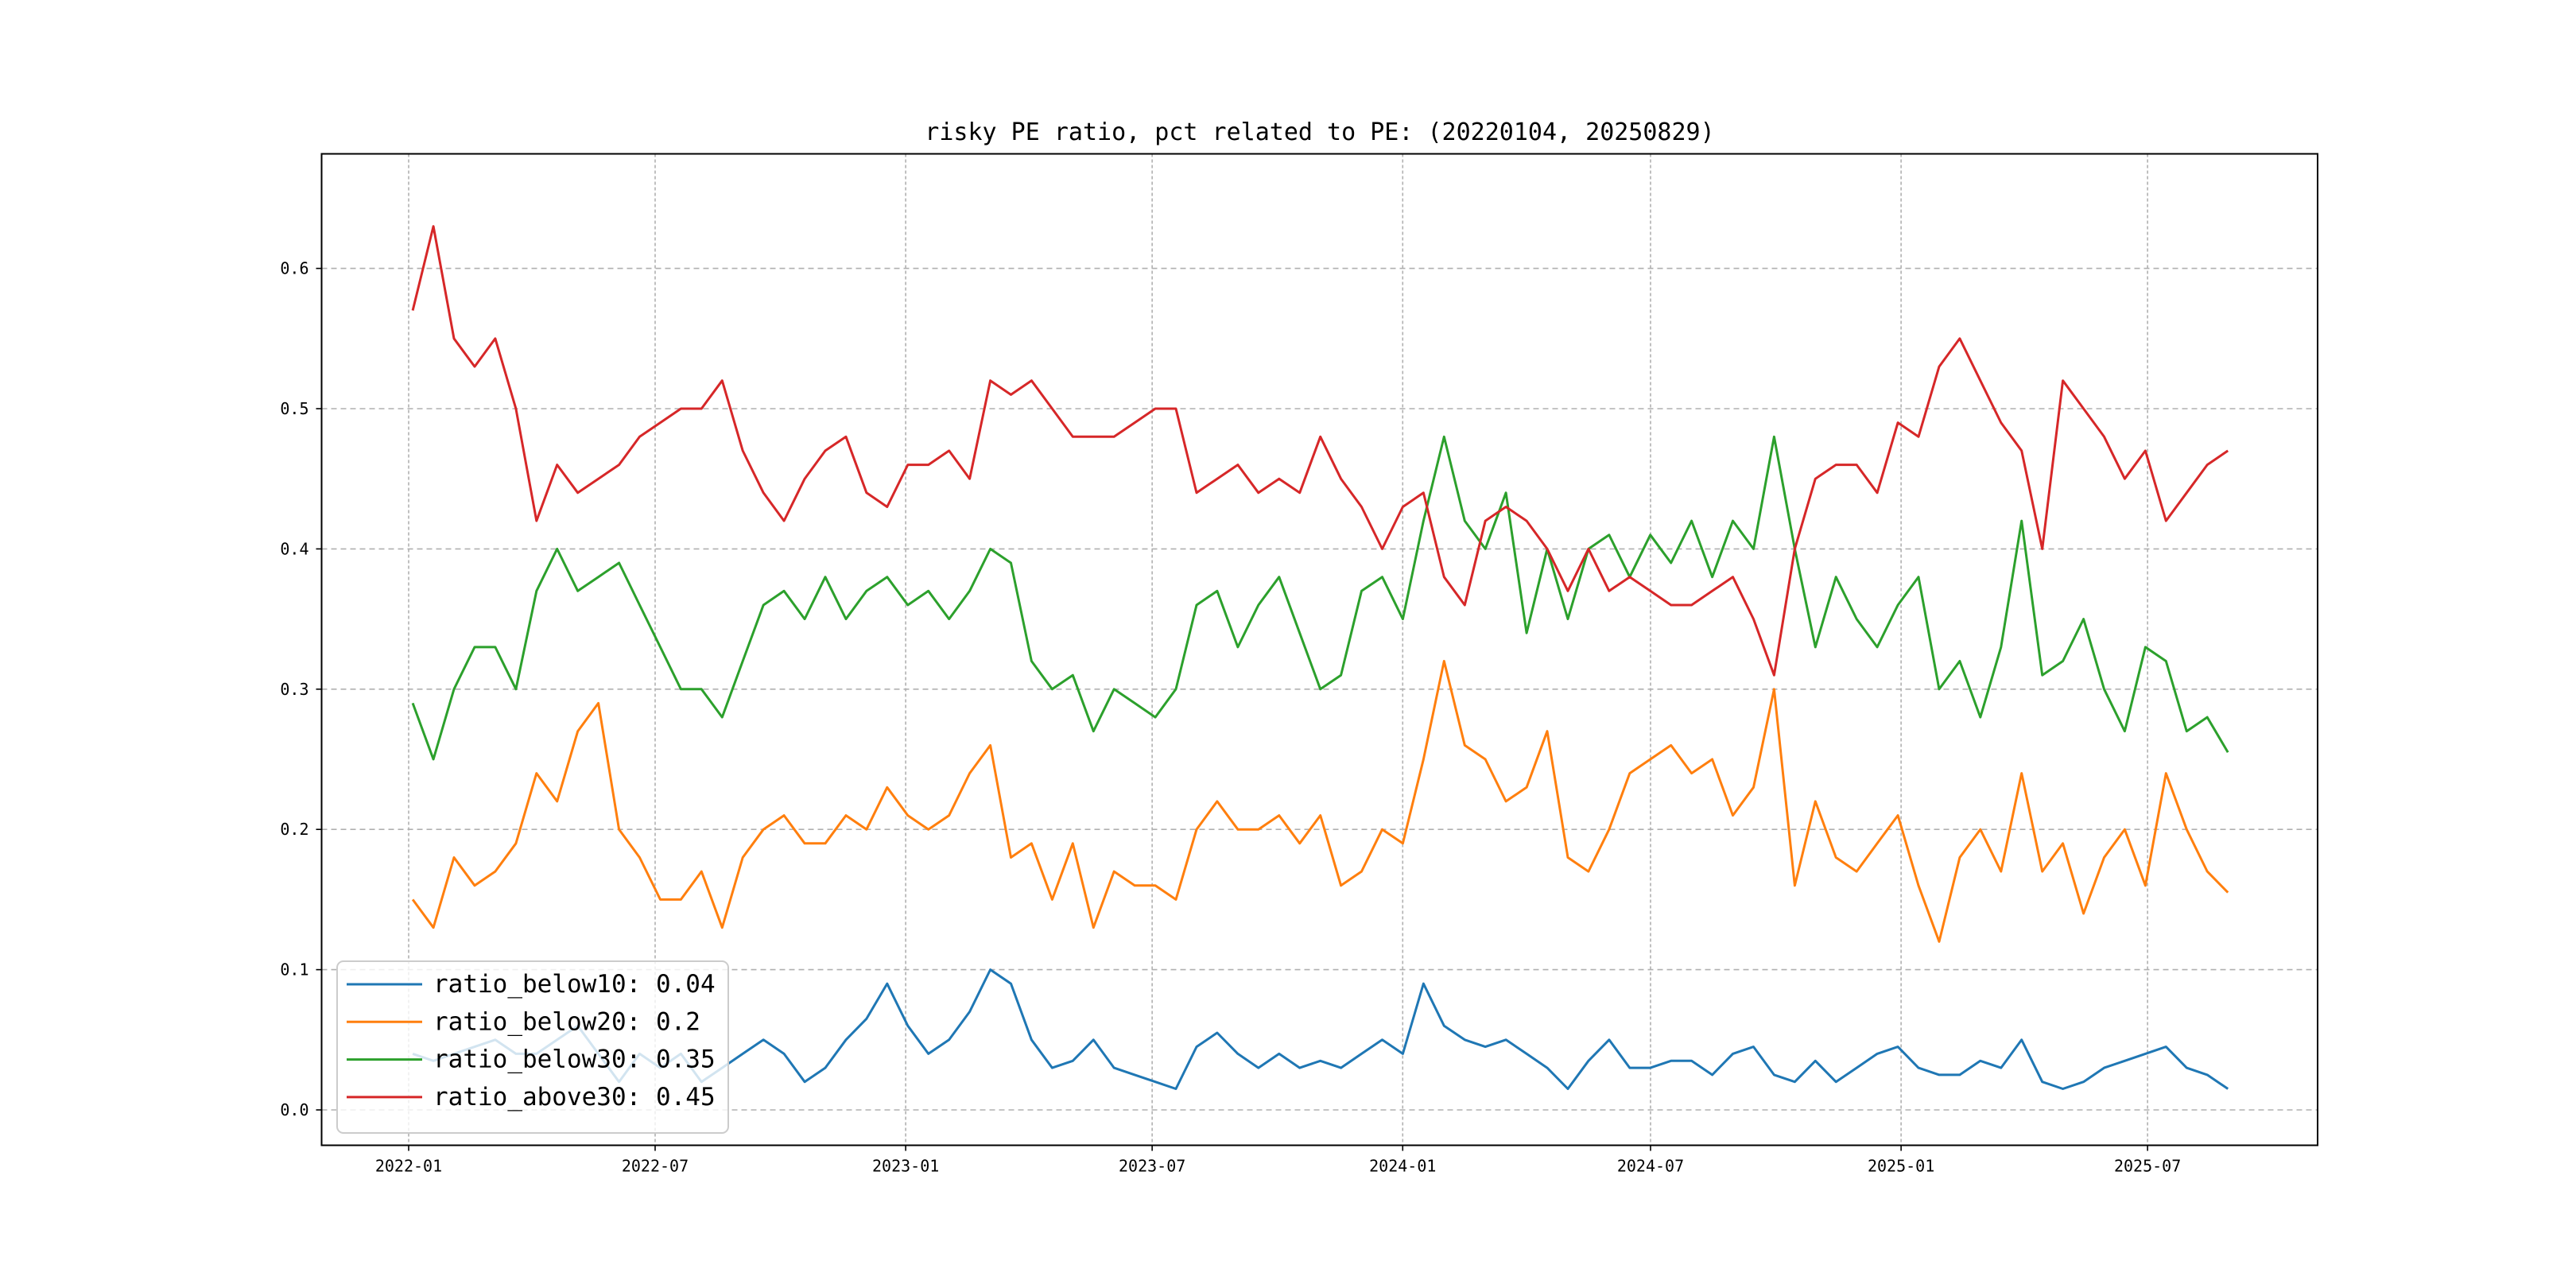 This screenshot has height=1288, width=2576. I want to click on legend-label: ratio_below20: 0.2, so click(566, 1022).